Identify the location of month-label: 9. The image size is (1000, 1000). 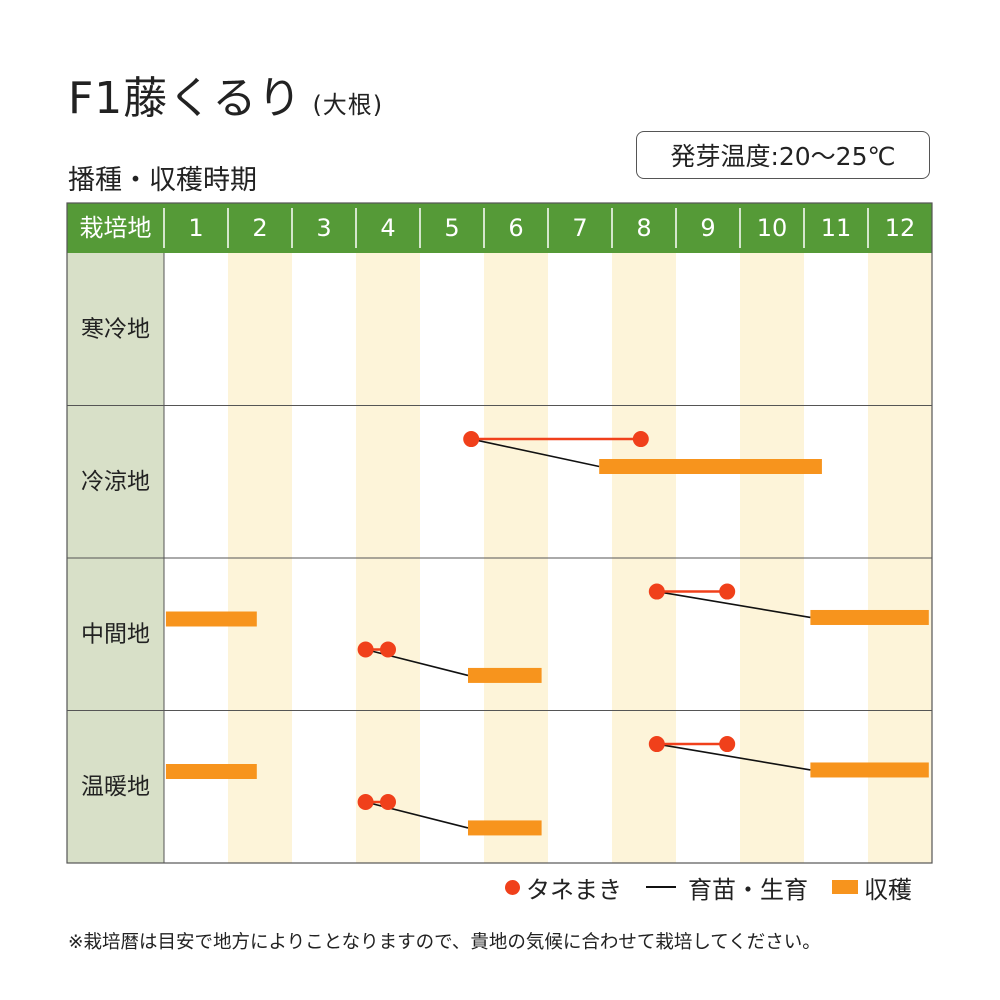
(707, 228).